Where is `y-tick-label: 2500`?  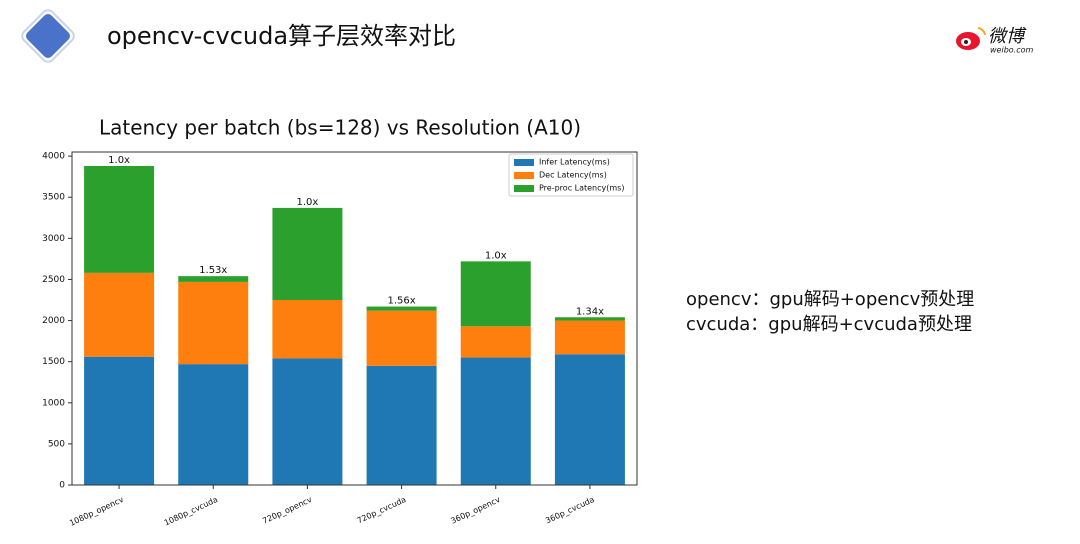
y-tick-label: 2500 is located at coordinates (53, 280).